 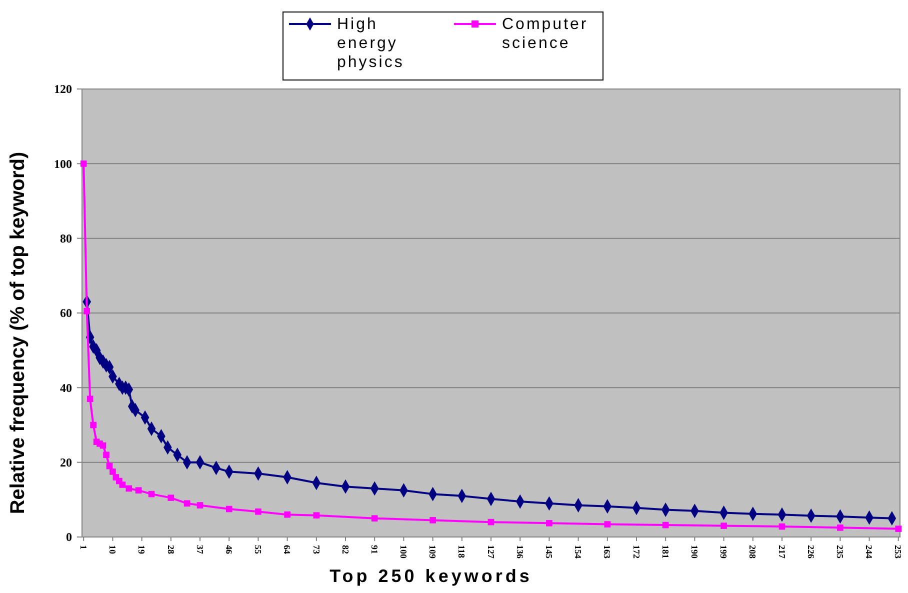 I want to click on y-tick-label: 120, so click(x=63, y=89).